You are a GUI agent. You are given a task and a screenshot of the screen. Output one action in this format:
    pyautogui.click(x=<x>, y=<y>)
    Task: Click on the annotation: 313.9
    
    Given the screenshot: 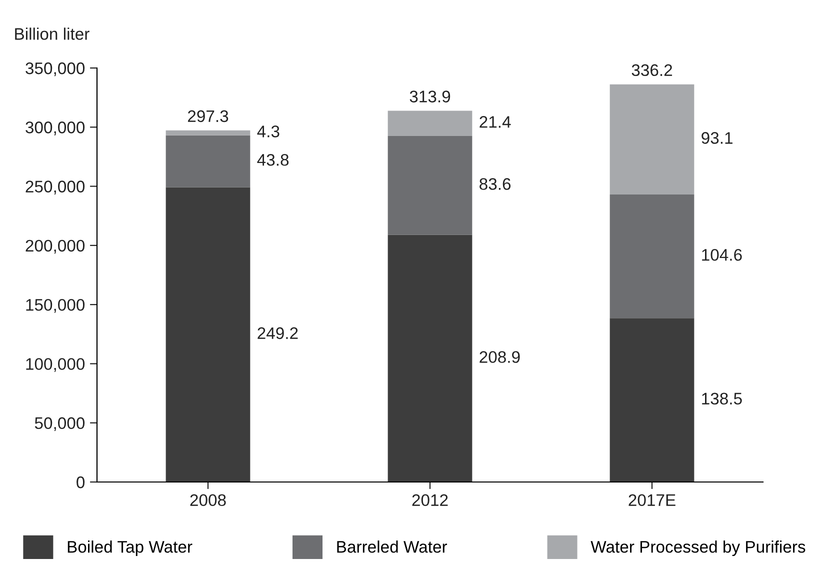 What is the action you would take?
    pyautogui.click(x=430, y=96)
    